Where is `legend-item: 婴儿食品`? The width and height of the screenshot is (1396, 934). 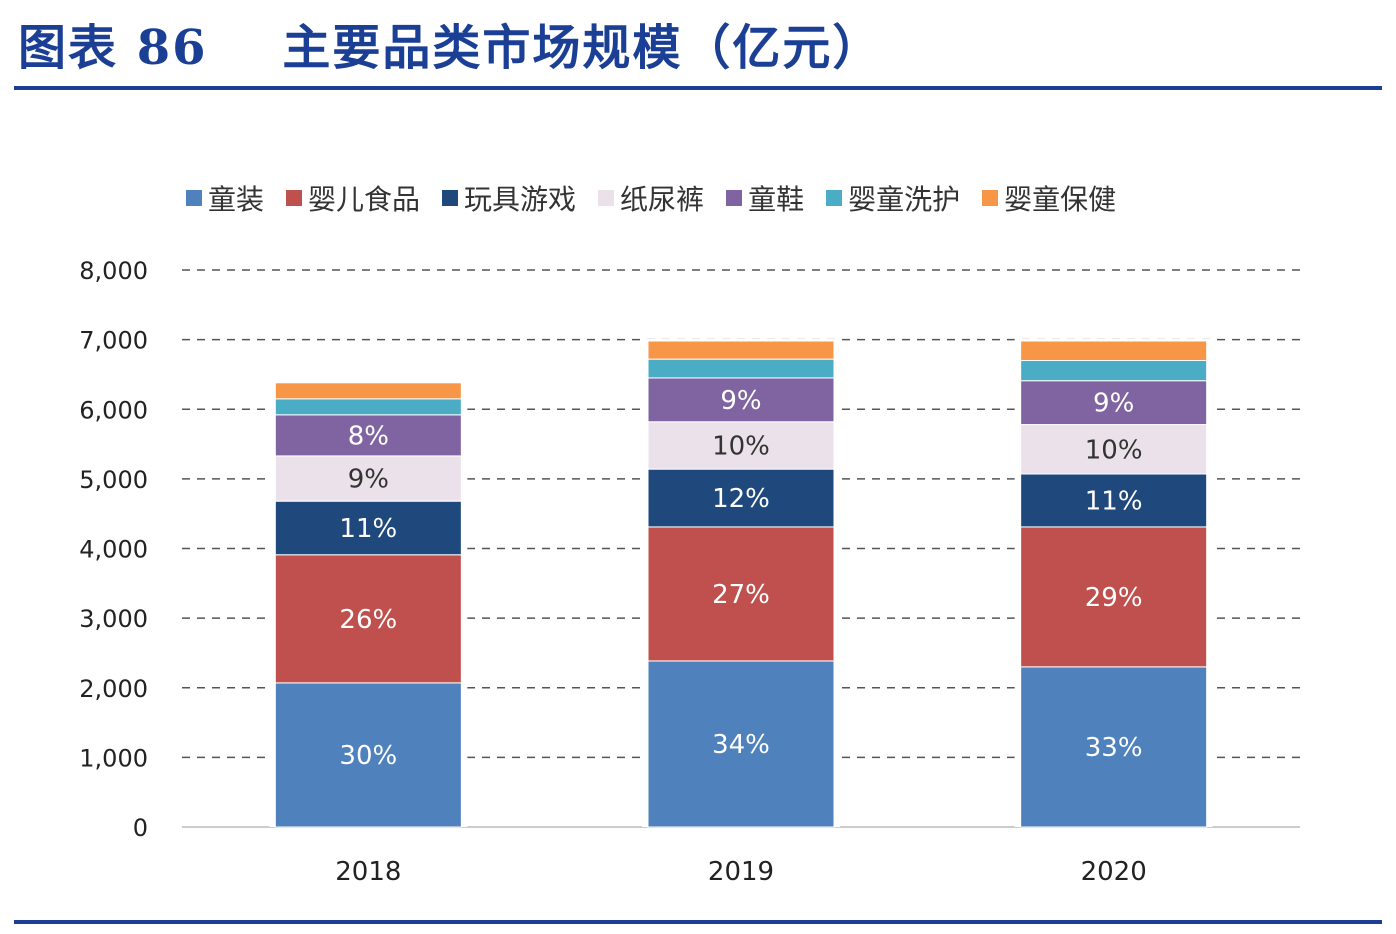 legend-item: 婴儿食品 is located at coordinates (353, 198).